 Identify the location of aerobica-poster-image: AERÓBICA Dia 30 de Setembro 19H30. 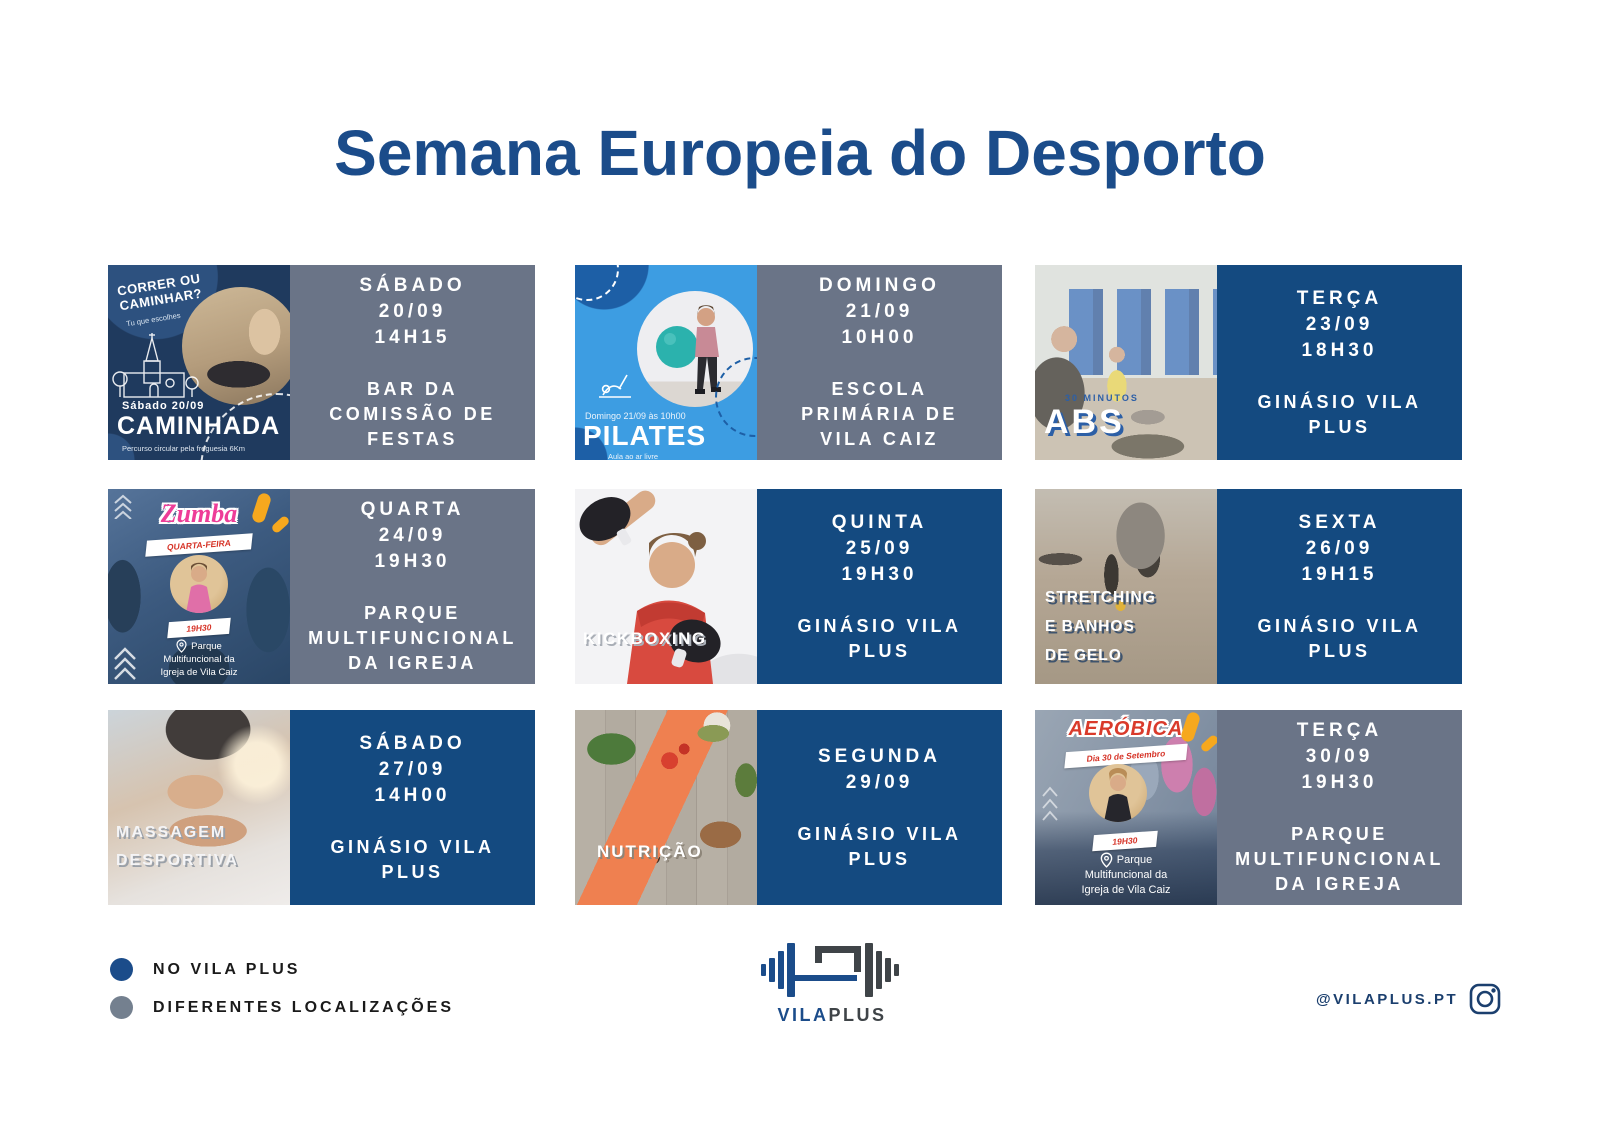
(1126, 807).